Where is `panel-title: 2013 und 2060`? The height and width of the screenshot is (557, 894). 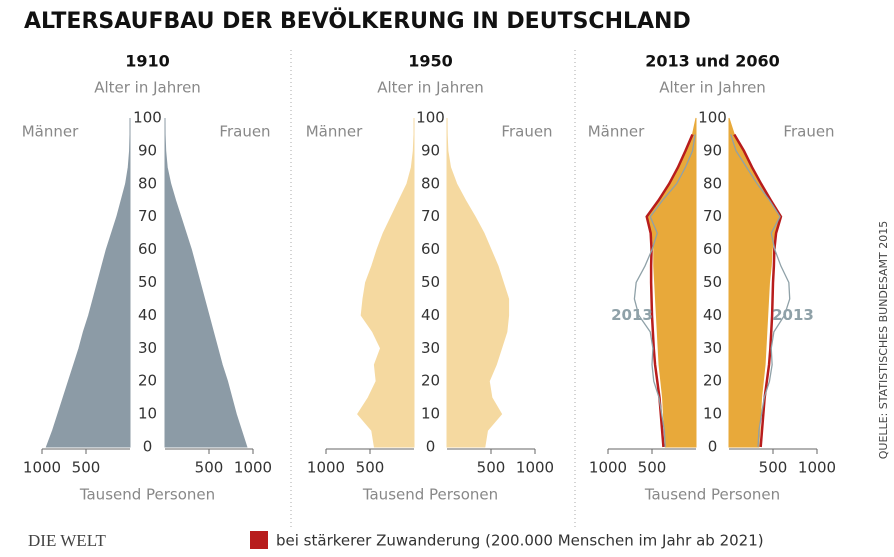 panel-title: 2013 und 2060 is located at coordinates (712, 61).